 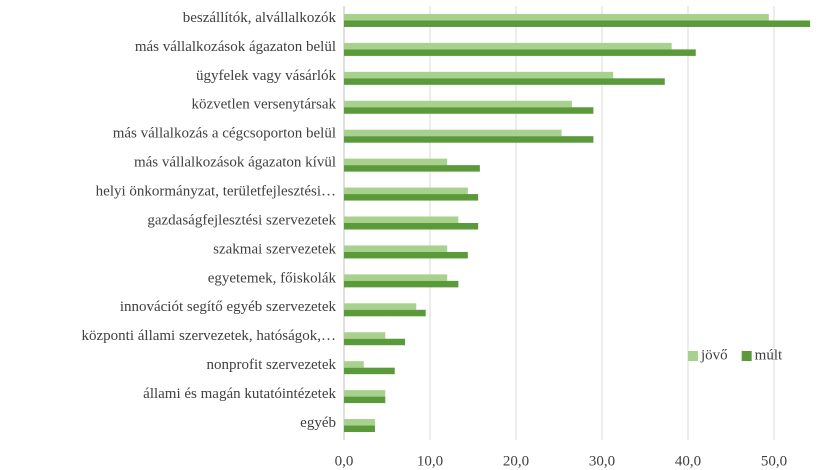 I want to click on legend-label: jövő, so click(x=714, y=355).